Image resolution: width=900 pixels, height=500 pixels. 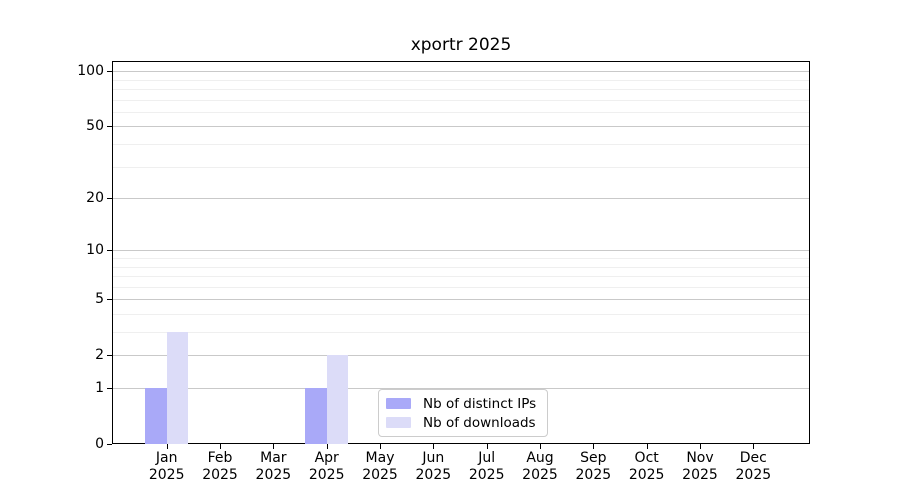 I want to click on x-tick-label: Apr 2025, so click(x=326, y=466).